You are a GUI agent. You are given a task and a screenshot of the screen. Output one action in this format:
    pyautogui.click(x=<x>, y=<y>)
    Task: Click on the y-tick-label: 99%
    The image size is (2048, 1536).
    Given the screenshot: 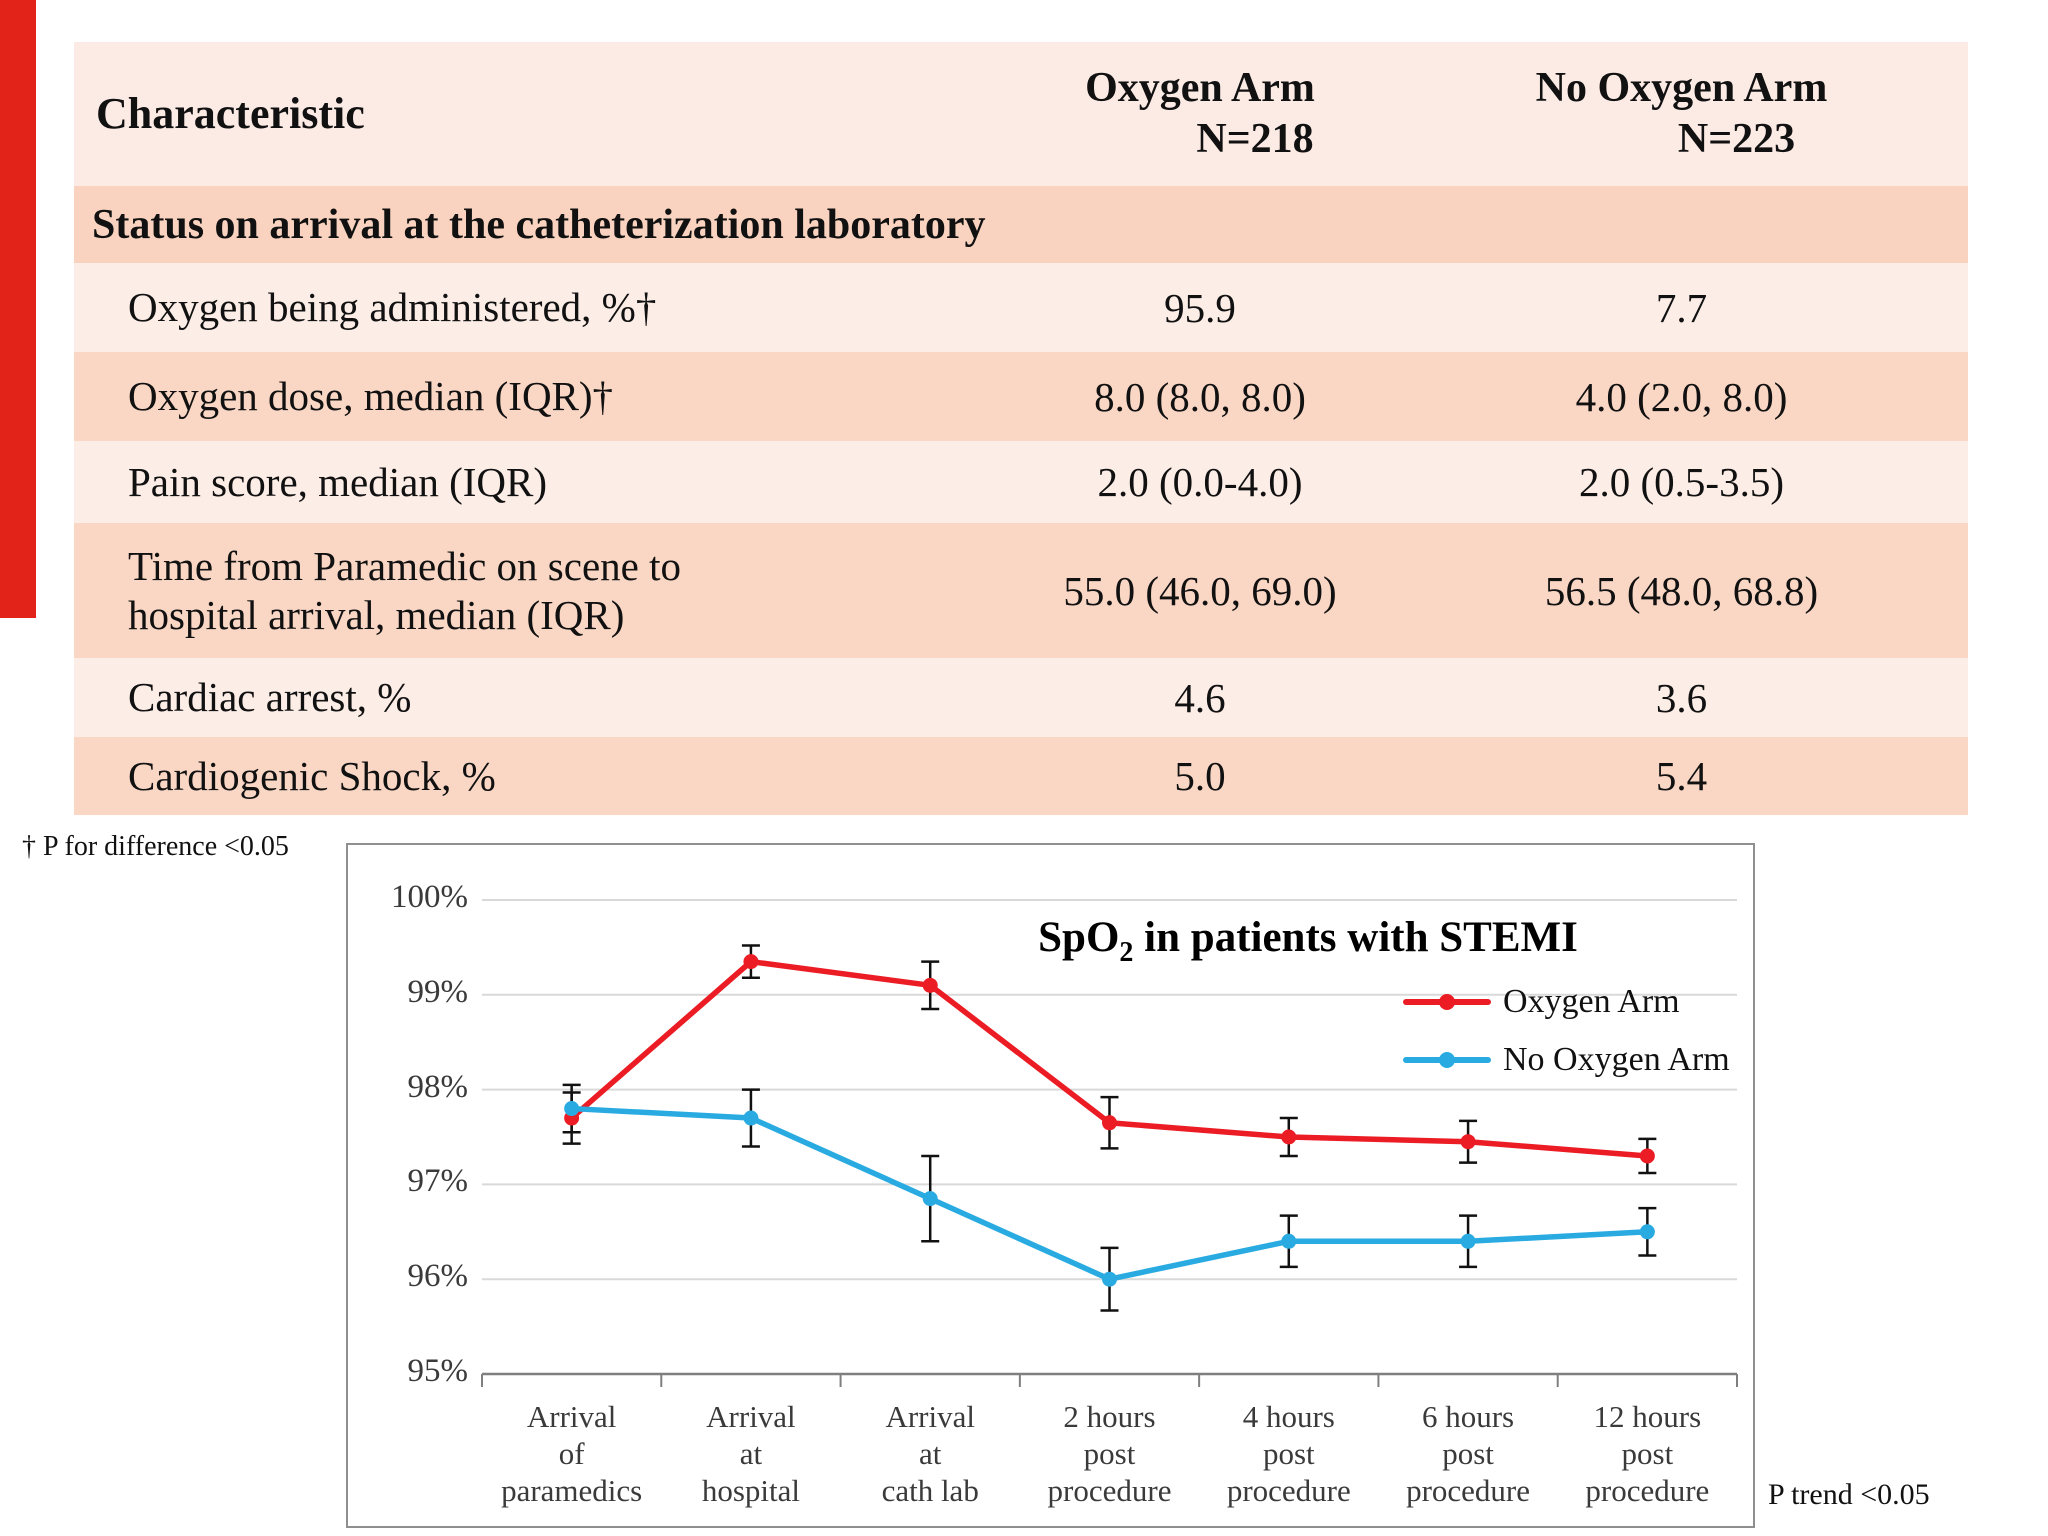 What is the action you would take?
    pyautogui.click(x=438, y=991)
    